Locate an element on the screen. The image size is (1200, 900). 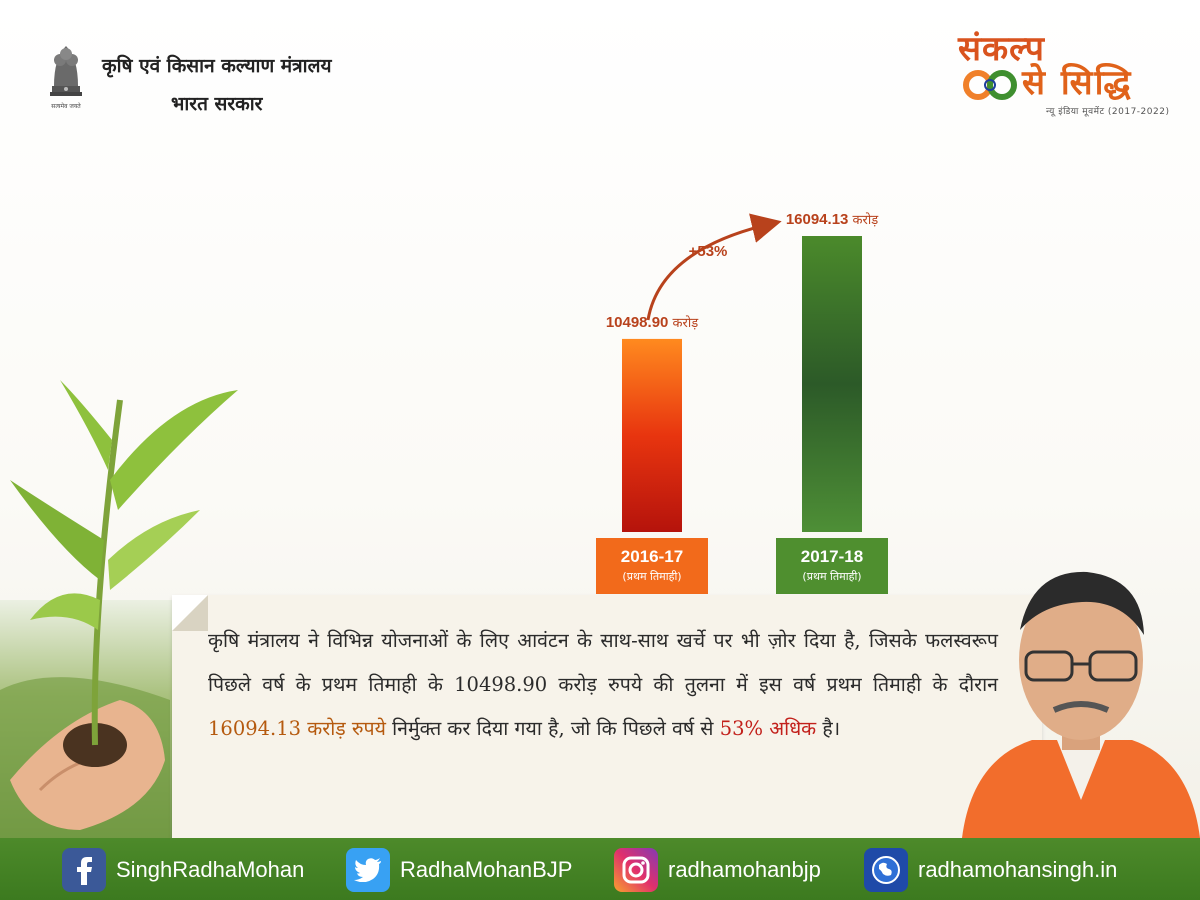
ministry-name: कृषि एवं किसान कल्याण मंत्रालय is located at coordinates (217, 66).